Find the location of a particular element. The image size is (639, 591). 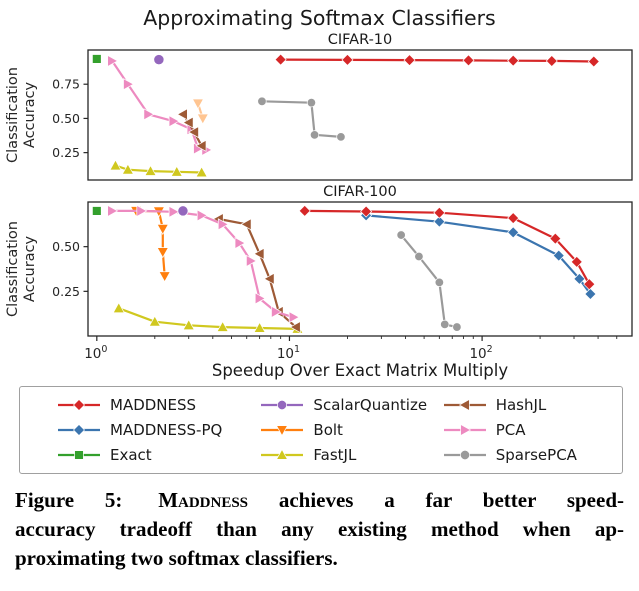

sparsepca-legend-marker is located at coordinates (464, 455).